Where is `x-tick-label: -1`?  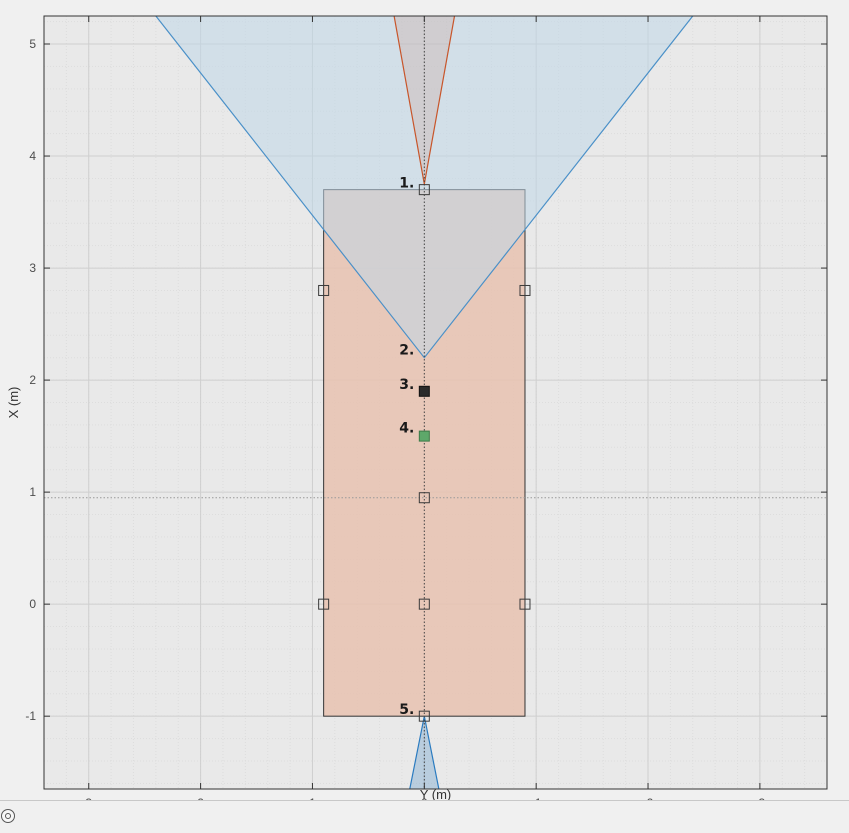
x-tick-label: -1 is located at coordinates (536, 798).